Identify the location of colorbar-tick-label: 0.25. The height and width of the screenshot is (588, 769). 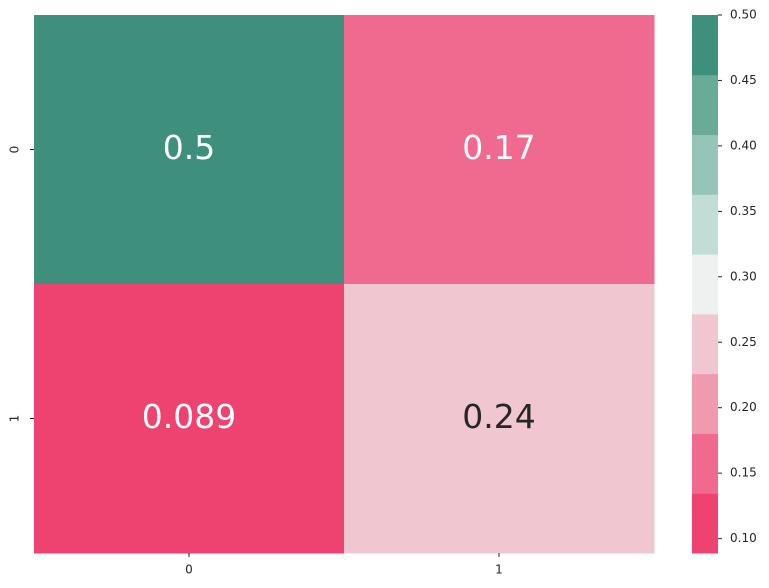
(743, 342).